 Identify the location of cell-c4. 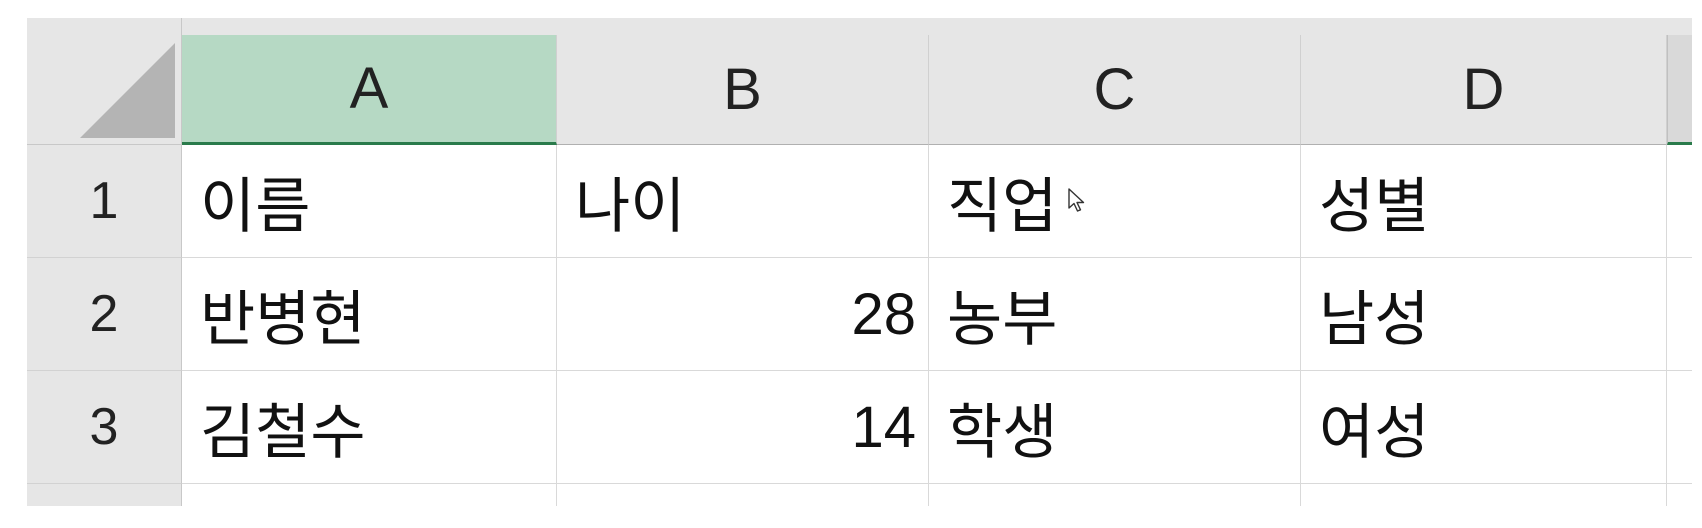
(1115, 495).